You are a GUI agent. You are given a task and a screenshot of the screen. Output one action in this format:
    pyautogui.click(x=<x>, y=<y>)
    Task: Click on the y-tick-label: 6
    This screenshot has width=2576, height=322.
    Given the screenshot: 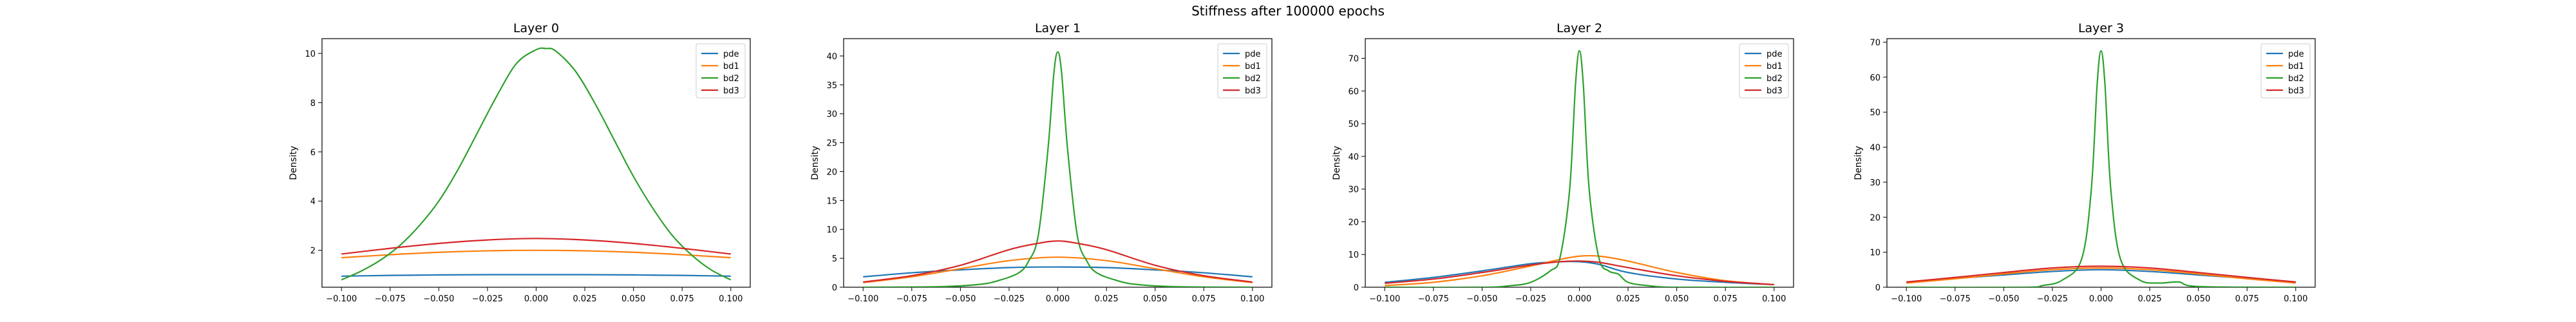 What is the action you would take?
    pyautogui.click(x=313, y=153)
    